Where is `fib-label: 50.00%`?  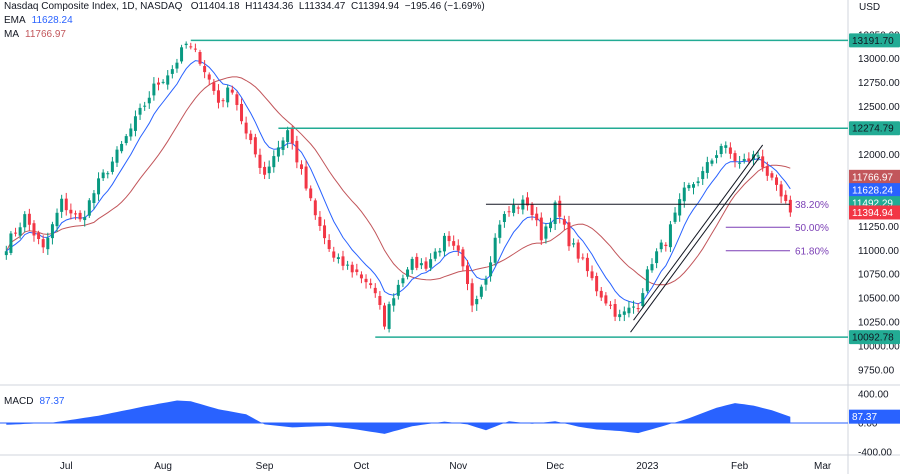
fib-label: 50.00% is located at coordinates (812, 228).